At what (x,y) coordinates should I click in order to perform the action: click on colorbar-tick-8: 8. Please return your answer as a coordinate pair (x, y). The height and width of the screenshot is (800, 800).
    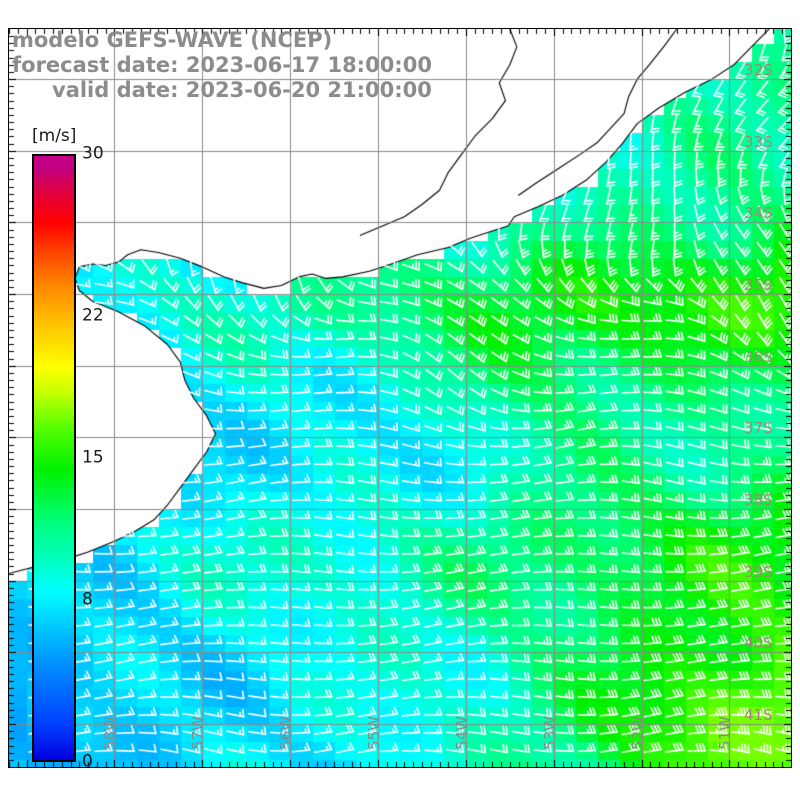
    Looking at the image, I should click on (87, 599).